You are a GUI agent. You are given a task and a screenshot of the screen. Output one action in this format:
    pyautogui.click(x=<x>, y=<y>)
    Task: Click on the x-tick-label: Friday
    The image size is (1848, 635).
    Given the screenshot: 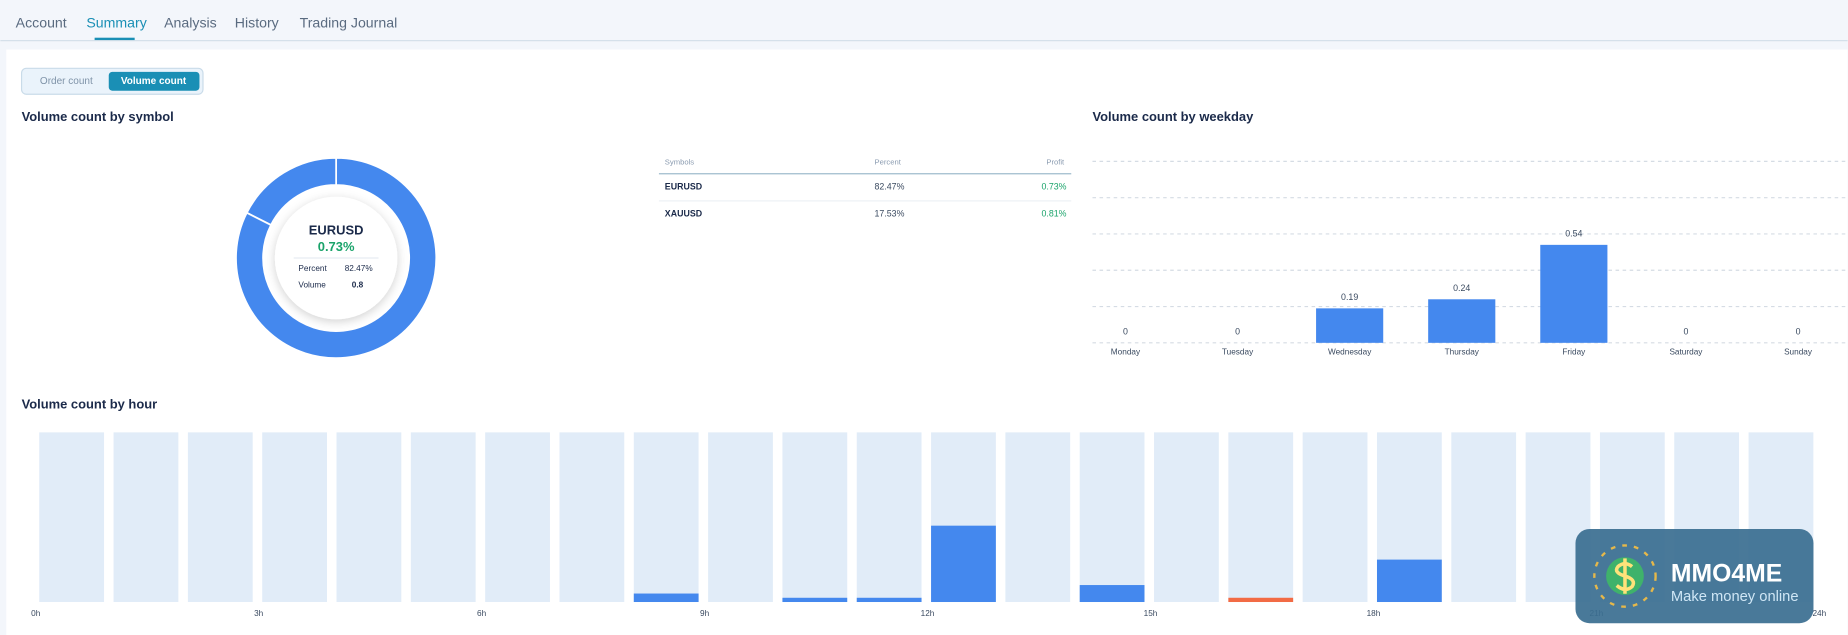 What is the action you would take?
    pyautogui.click(x=1574, y=351)
    